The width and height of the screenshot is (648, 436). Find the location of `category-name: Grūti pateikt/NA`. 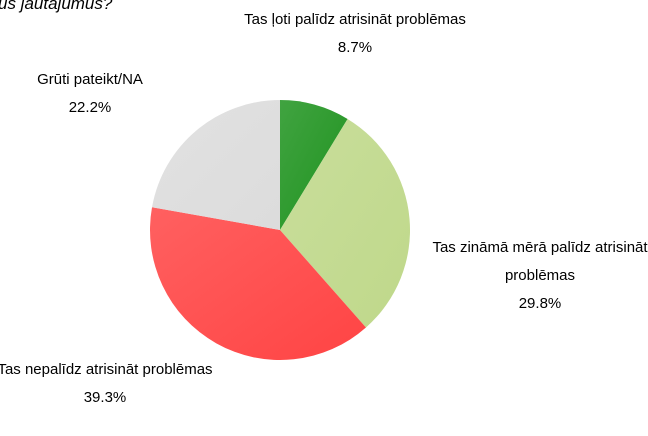

category-name: Grūti pateikt/NA is located at coordinates (90, 79).